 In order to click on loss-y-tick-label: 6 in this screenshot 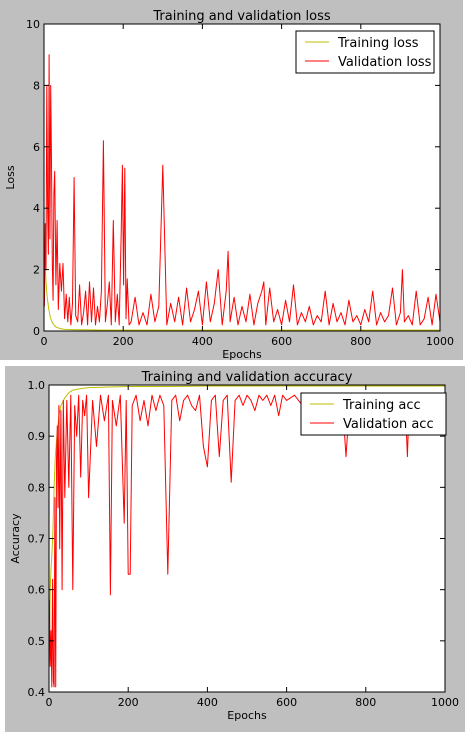, I will do `click(36, 147)`.